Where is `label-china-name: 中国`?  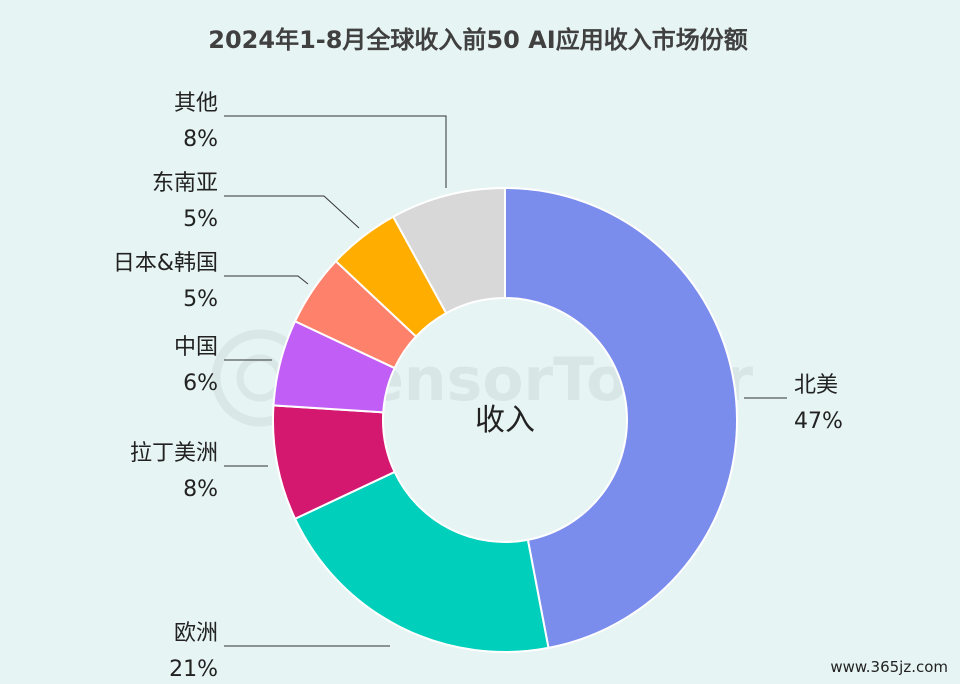 label-china-name: 中国 is located at coordinates (196, 347).